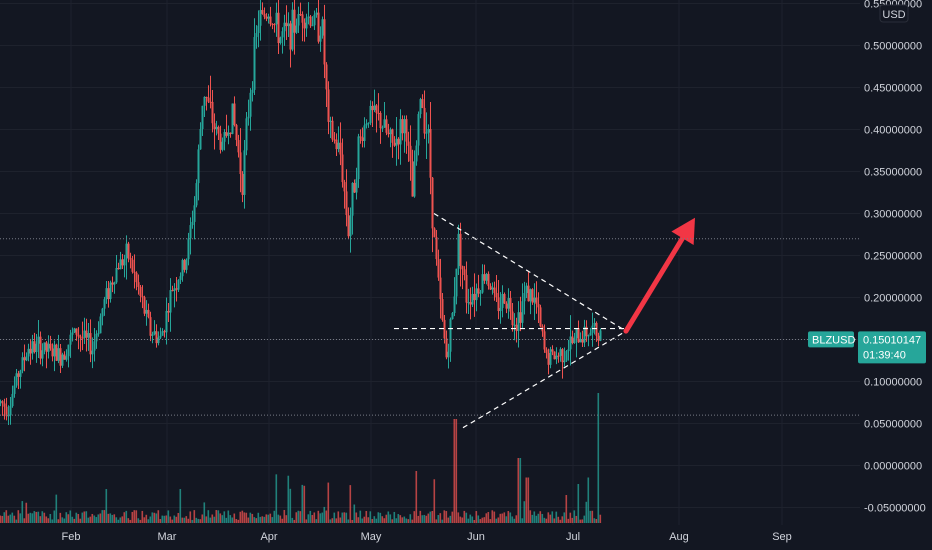 This screenshot has height=550, width=932. Describe the element at coordinates (573, 537) in the screenshot. I see `time-tick-label: Jul` at that location.